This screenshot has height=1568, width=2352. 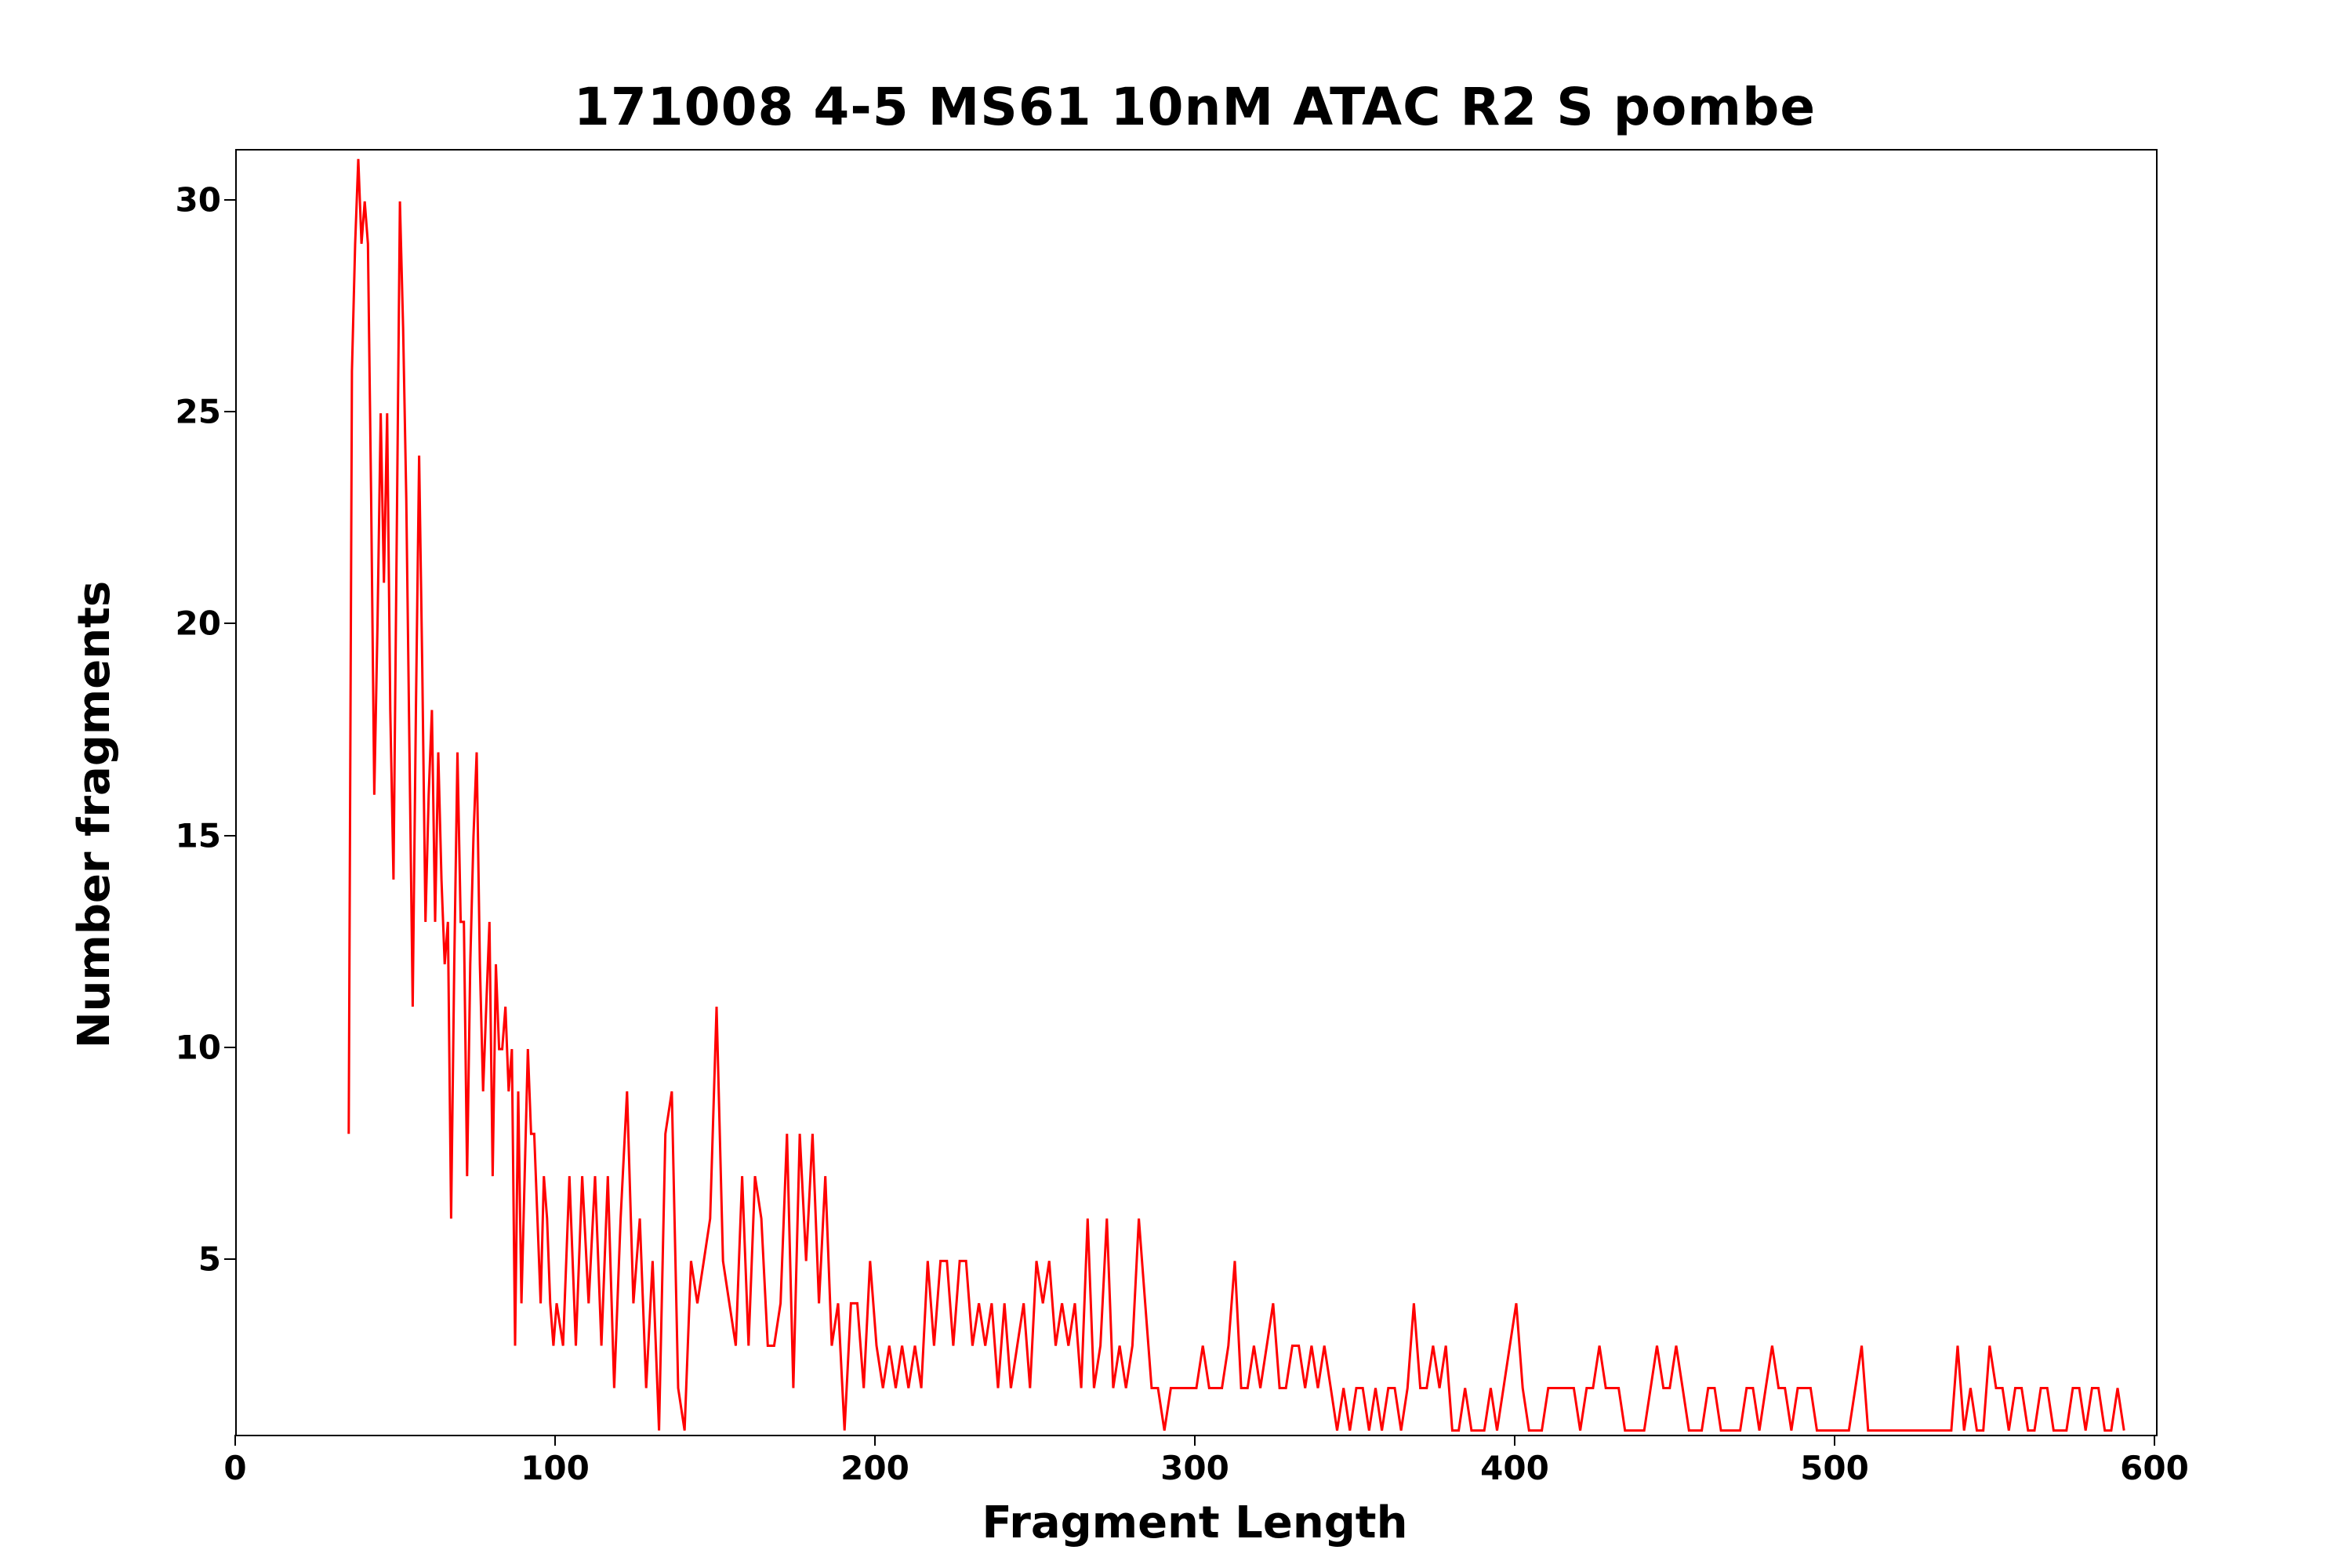 I want to click on x-tick-labels: 0 100 200 300 400 500 600, so click(x=1205, y=1472).